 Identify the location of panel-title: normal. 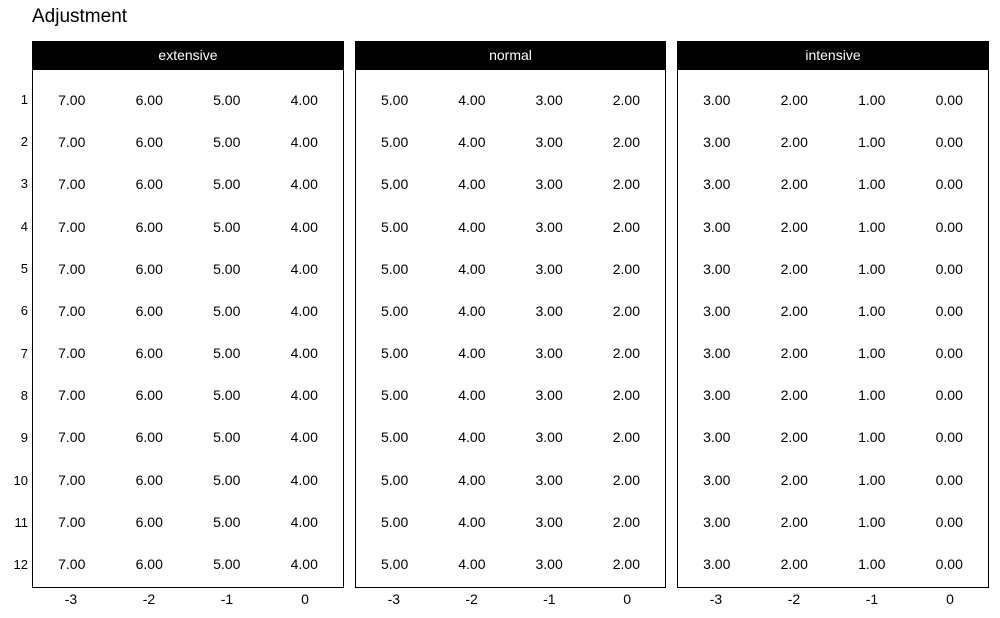
(510, 55).